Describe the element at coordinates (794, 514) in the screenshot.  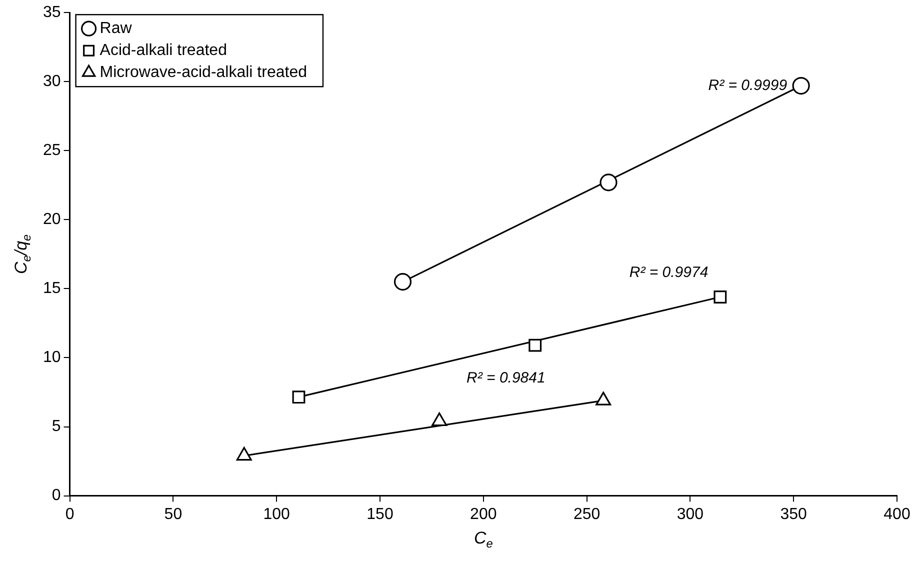
I see `x-tick-label: 350` at that location.